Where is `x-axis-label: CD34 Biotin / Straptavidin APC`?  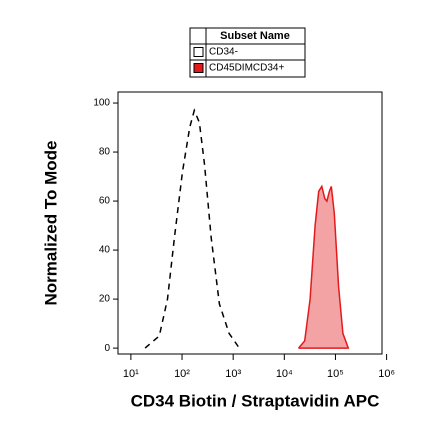
x-axis-label: CD34 Biotin / Straptavidin APC is located at coordinates (255, 400).